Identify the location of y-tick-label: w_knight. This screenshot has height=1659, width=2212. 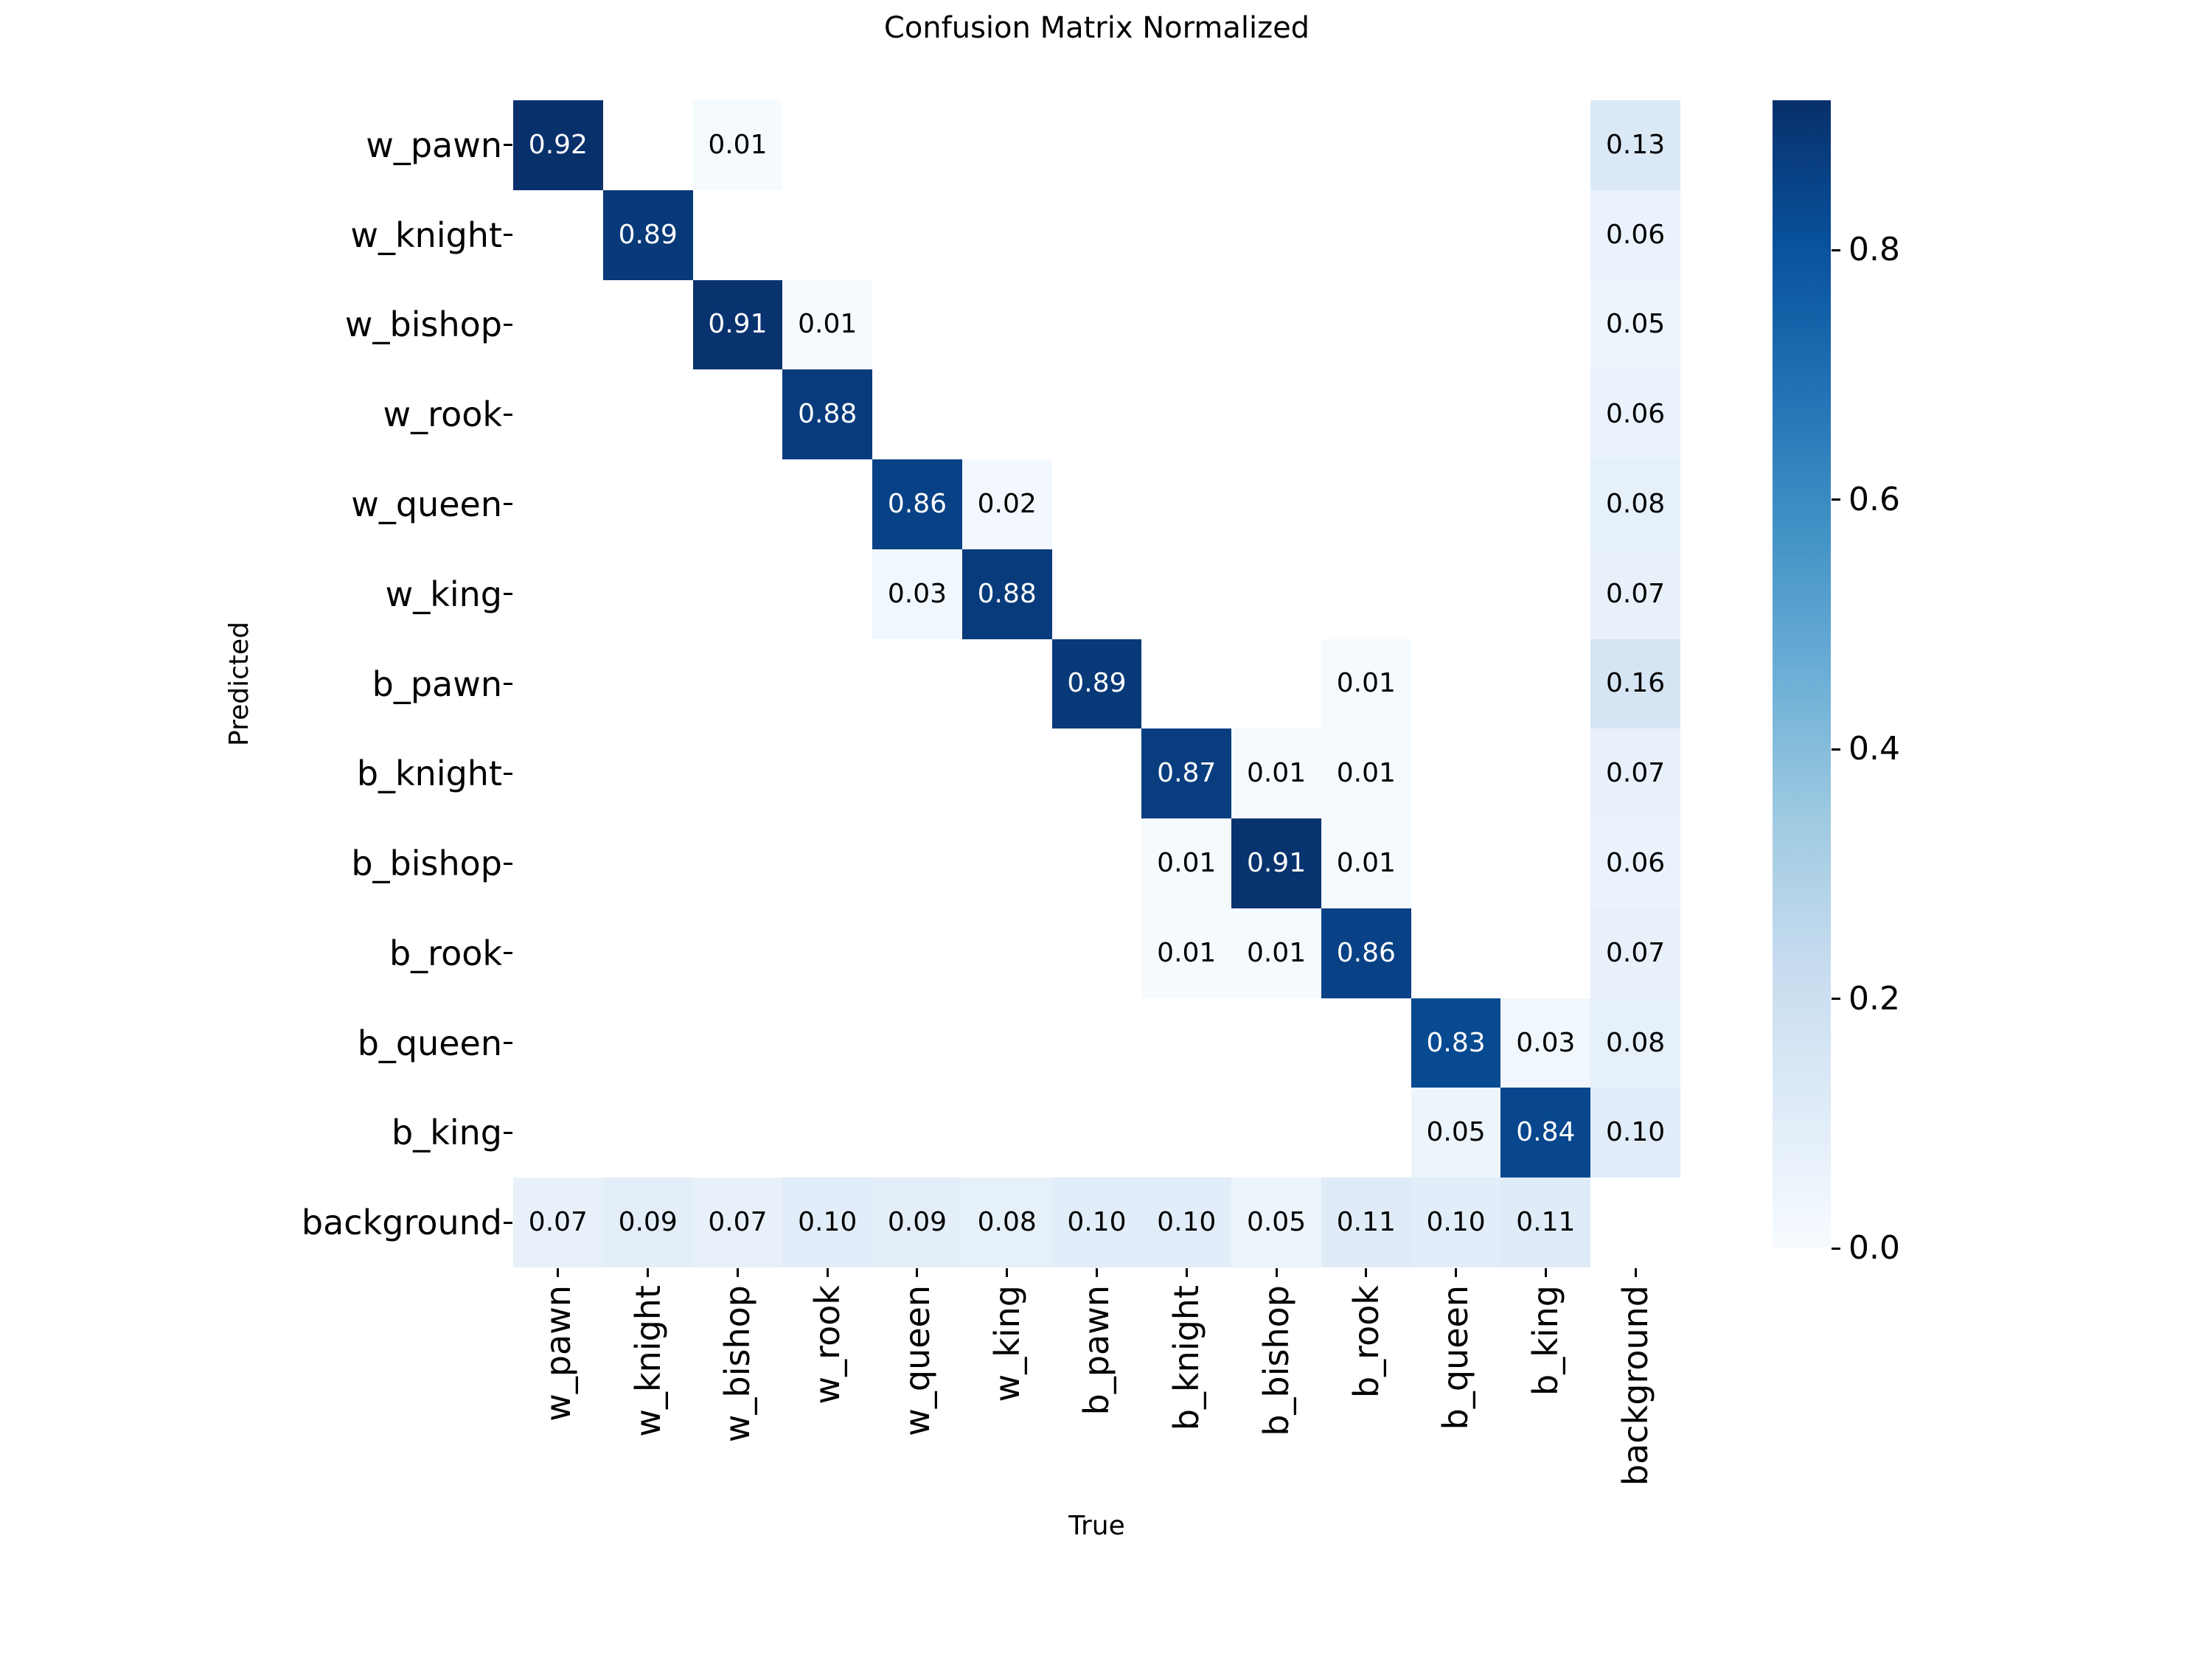
(426, 235).